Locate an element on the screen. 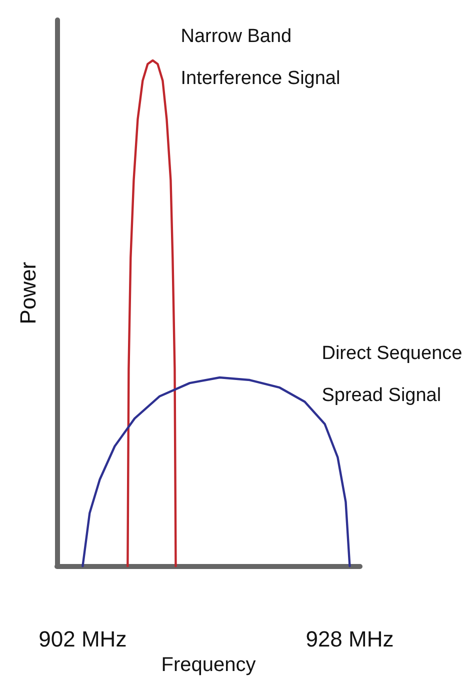 This screenshot has height=680, width=475. x-tick-label: 902 MHz is located at coordinates (82, 639).